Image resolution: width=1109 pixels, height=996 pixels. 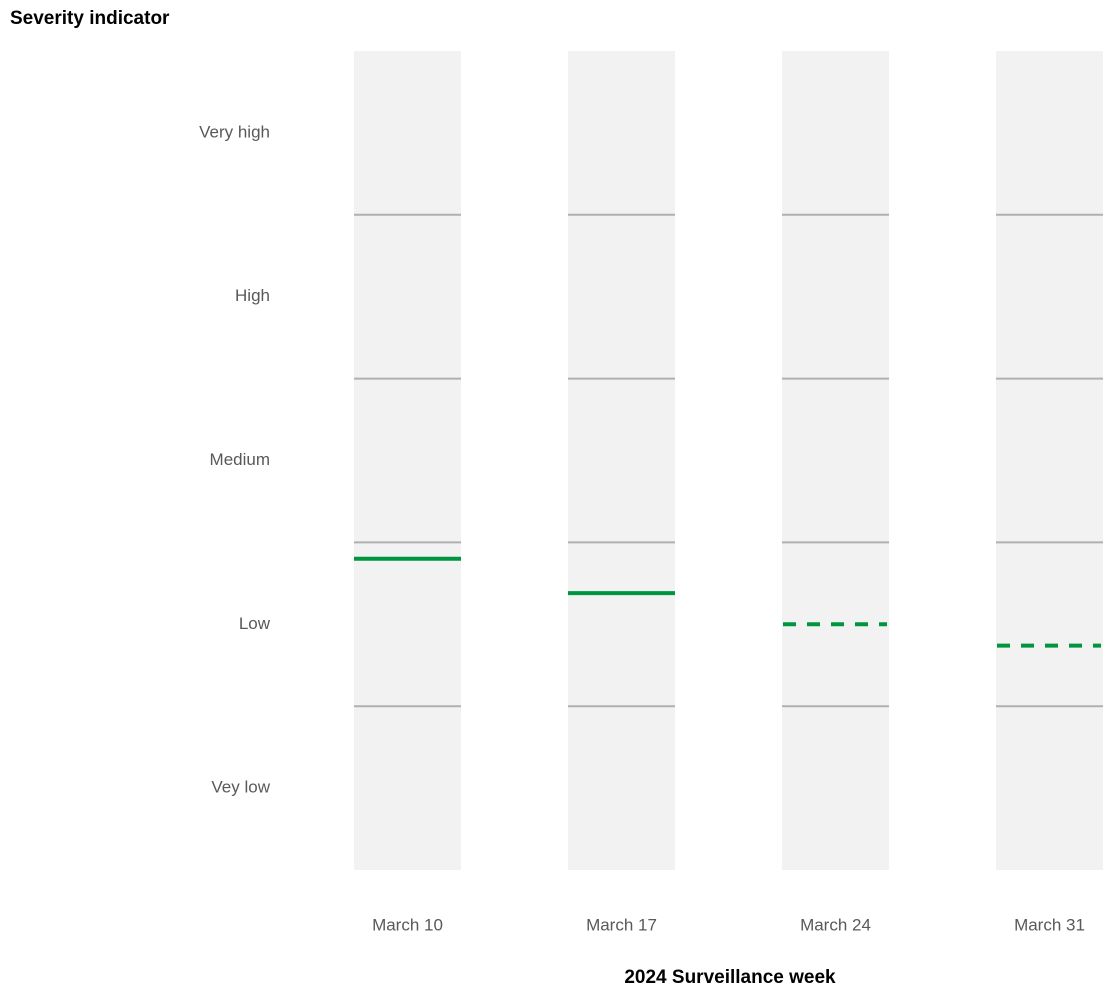 What do you see at coordinates (255, 623) in the screenshot?
I see `y-tick-label: Low` at bounding box center [255, 623].